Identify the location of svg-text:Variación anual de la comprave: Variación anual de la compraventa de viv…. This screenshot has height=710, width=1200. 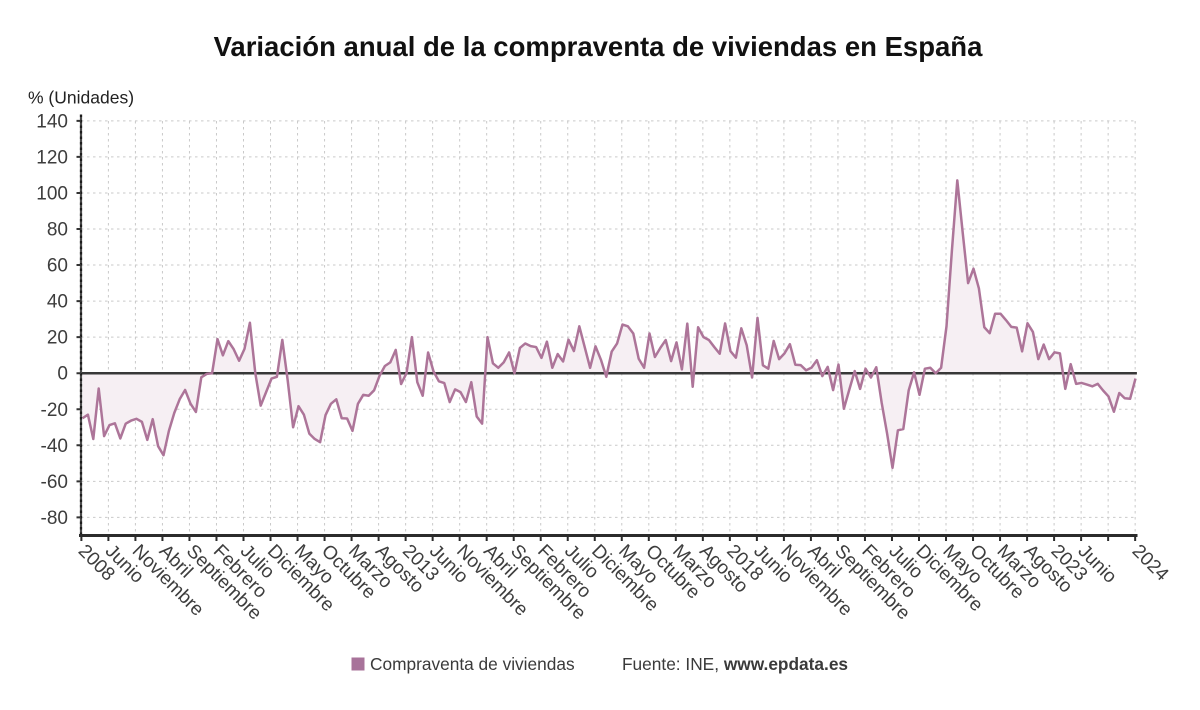
(598, 46).